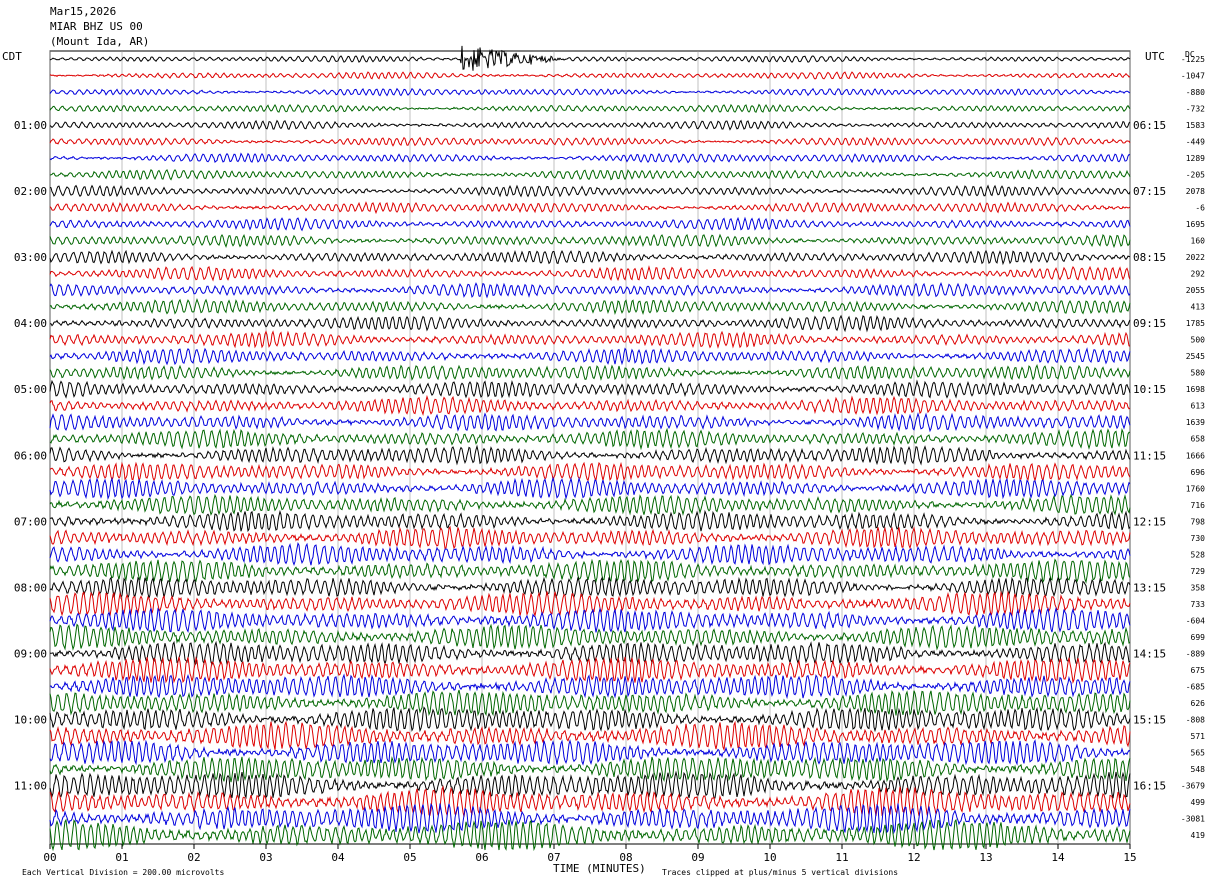  I want to click on x-tick-label: 07, so click(553, 857).